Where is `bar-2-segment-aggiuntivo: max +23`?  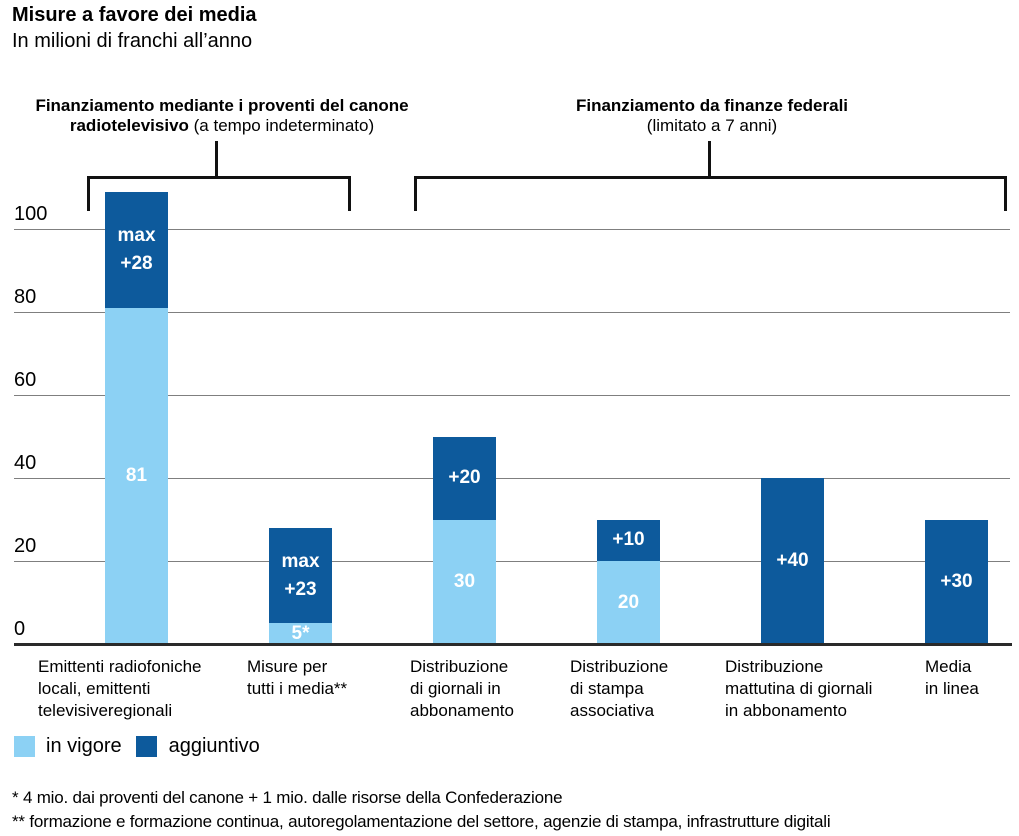 bar-2-segment-aggiuntivo: max +23 is located at coordinates (300, 575).